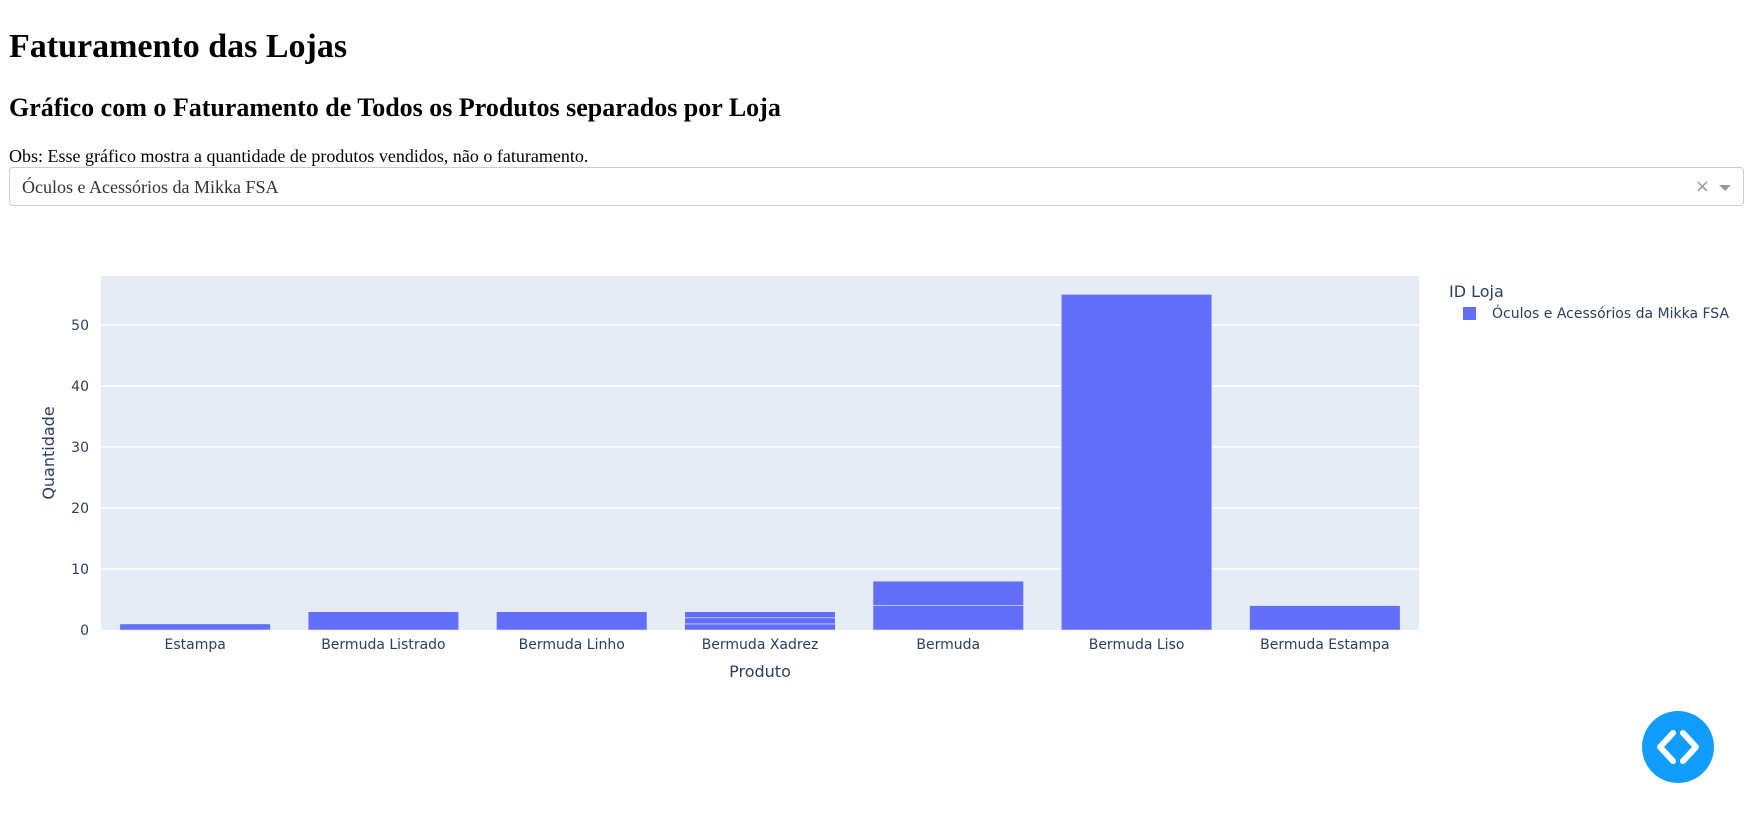 This screenshot has height=824, width=1755. I want to click on legend-swatch, so click(1469, 313).